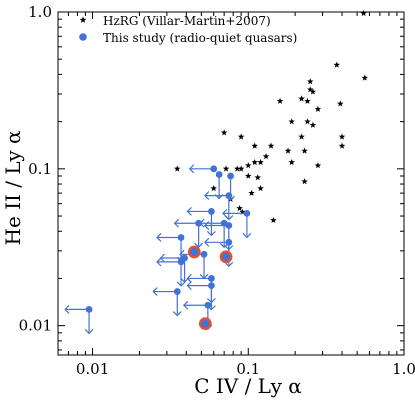 This screenshot has width=415, height=405. I want to click on x-axis-label: C IV / Ly α, so click(248, 386).